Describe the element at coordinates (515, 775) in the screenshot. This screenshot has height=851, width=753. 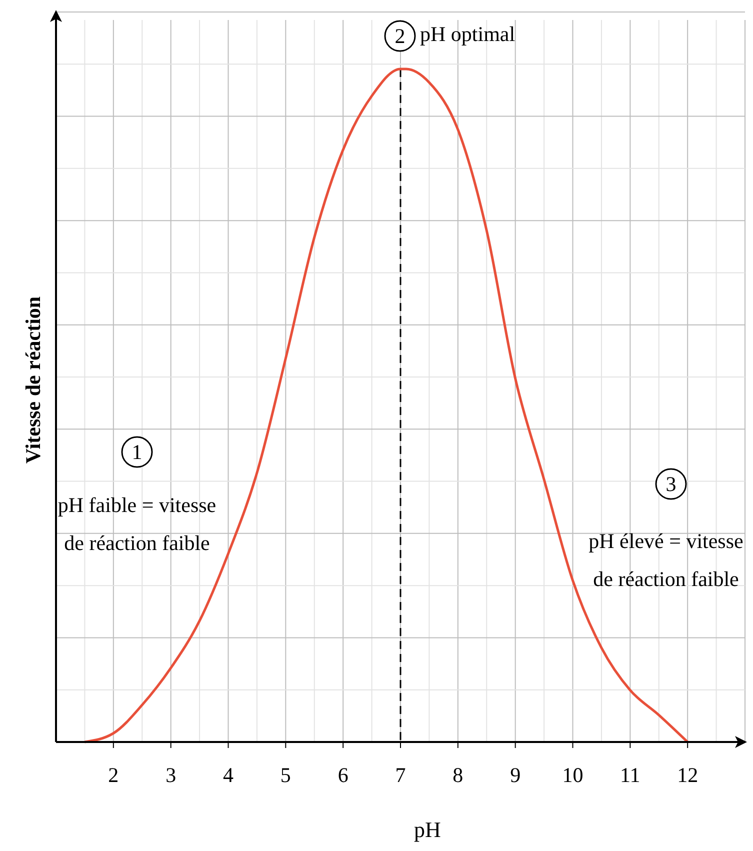
I see `x-tick-label: 9` at that location.